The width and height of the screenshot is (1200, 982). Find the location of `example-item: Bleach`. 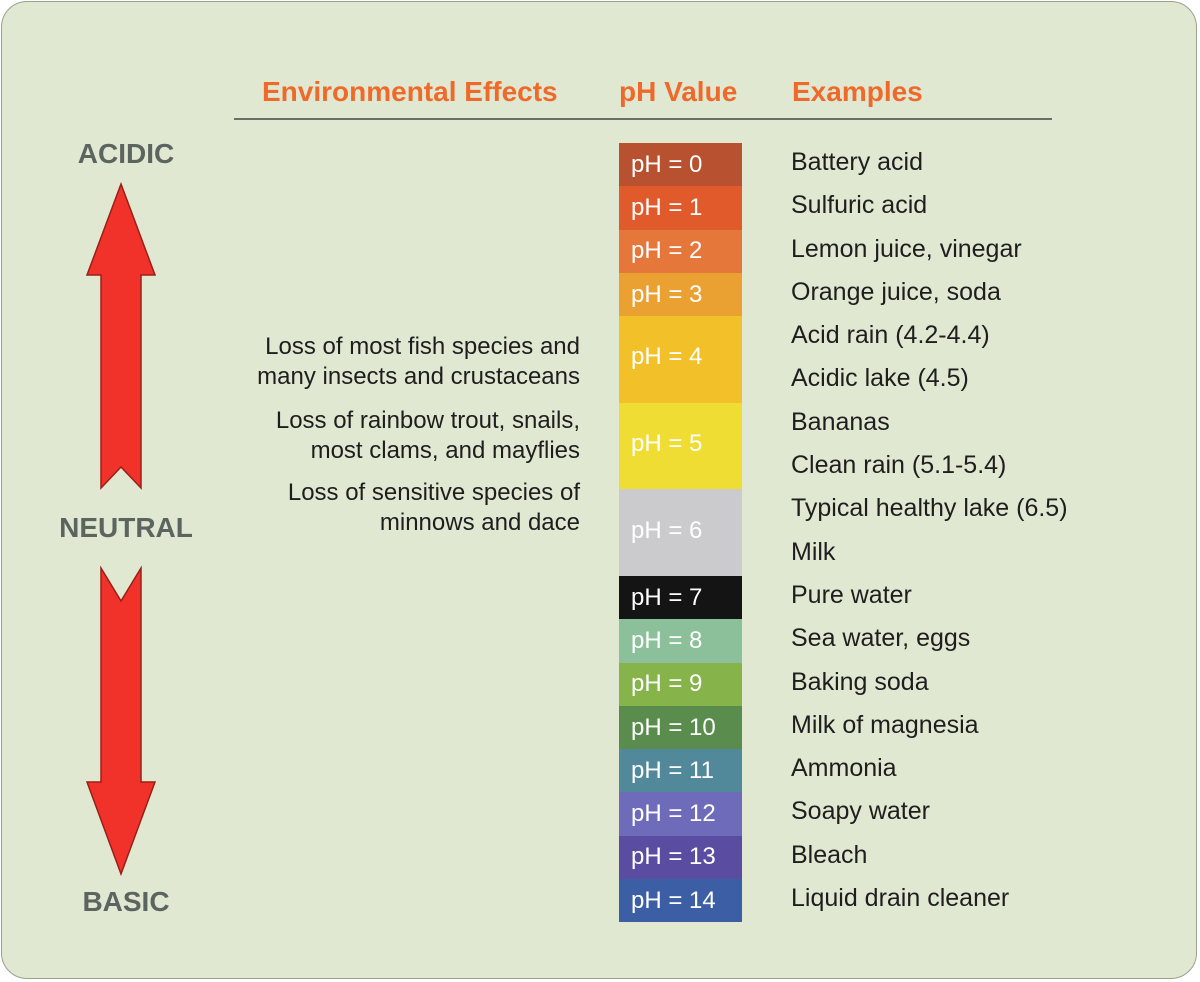

example-item: Bleach is located at coordinates (829, 854).